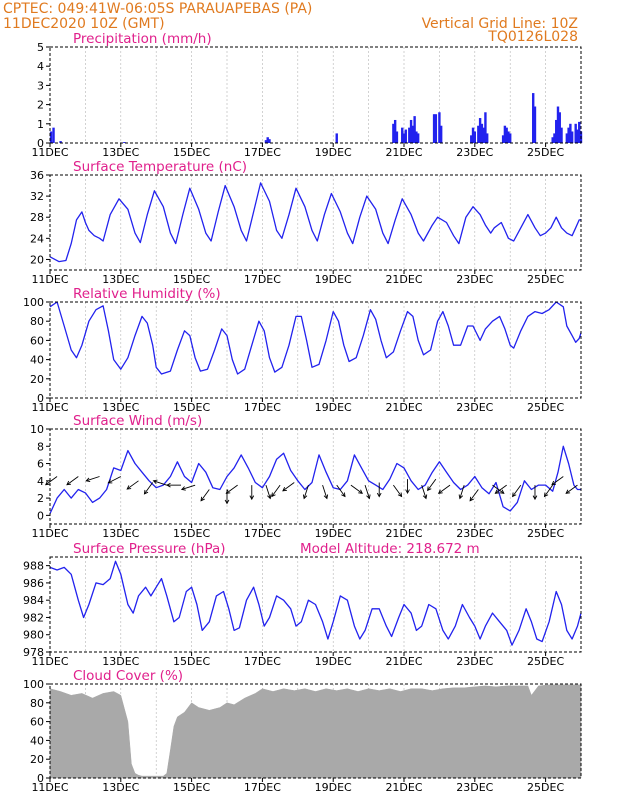 This screenshot has width=618, height=800. What do you see at coordinates (403, 533) in the screenshot?
I see `wind-xtick-label: 21DEC` at bounding box center [403, 533].